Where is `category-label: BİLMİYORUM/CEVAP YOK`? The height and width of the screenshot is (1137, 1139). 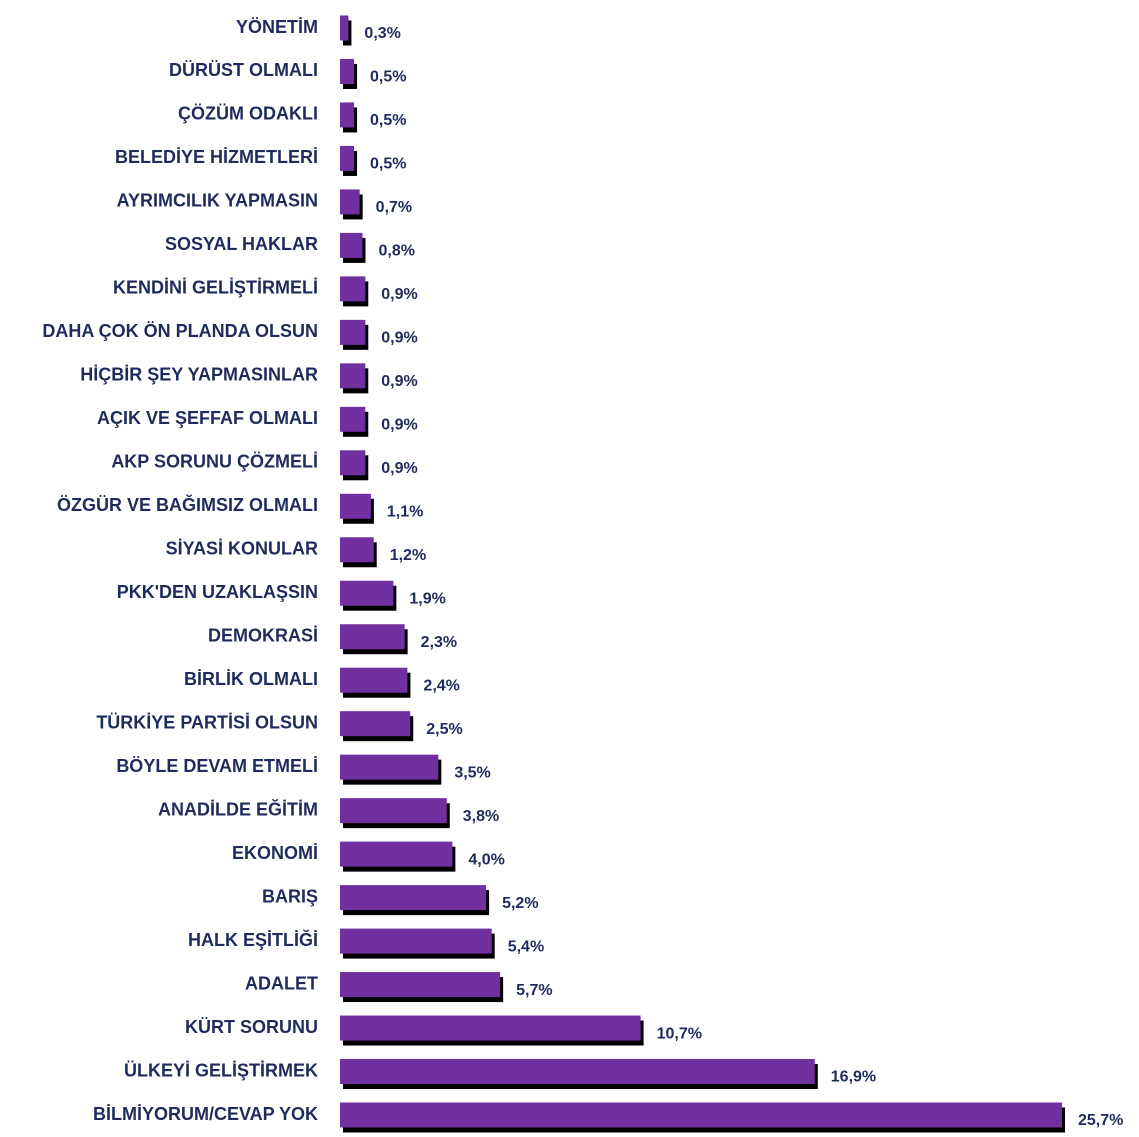 category-label: BİLMİYORUM/CEVAP YOK is located at coordinates (205, 1114).